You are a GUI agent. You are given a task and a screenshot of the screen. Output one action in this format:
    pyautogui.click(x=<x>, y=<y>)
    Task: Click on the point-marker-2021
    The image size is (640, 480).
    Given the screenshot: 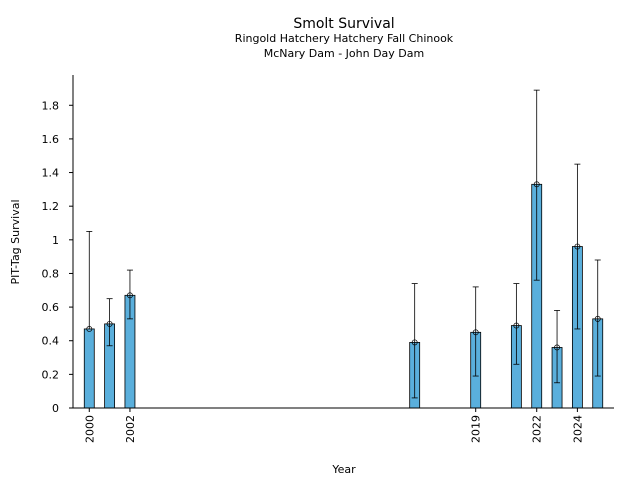 What is the action you would take?
    pyautogui.click(x=516, y=325)
    